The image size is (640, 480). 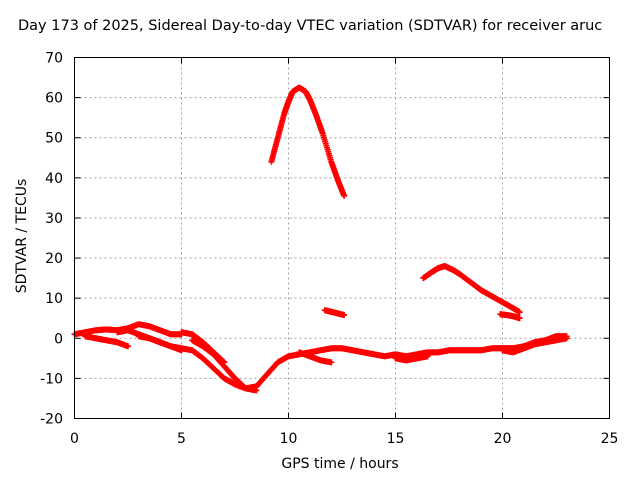 What do you see at coordinates (54, 139) in the screenshot?
I see `y-tick-label: 50` at bounding box center [54, 139].